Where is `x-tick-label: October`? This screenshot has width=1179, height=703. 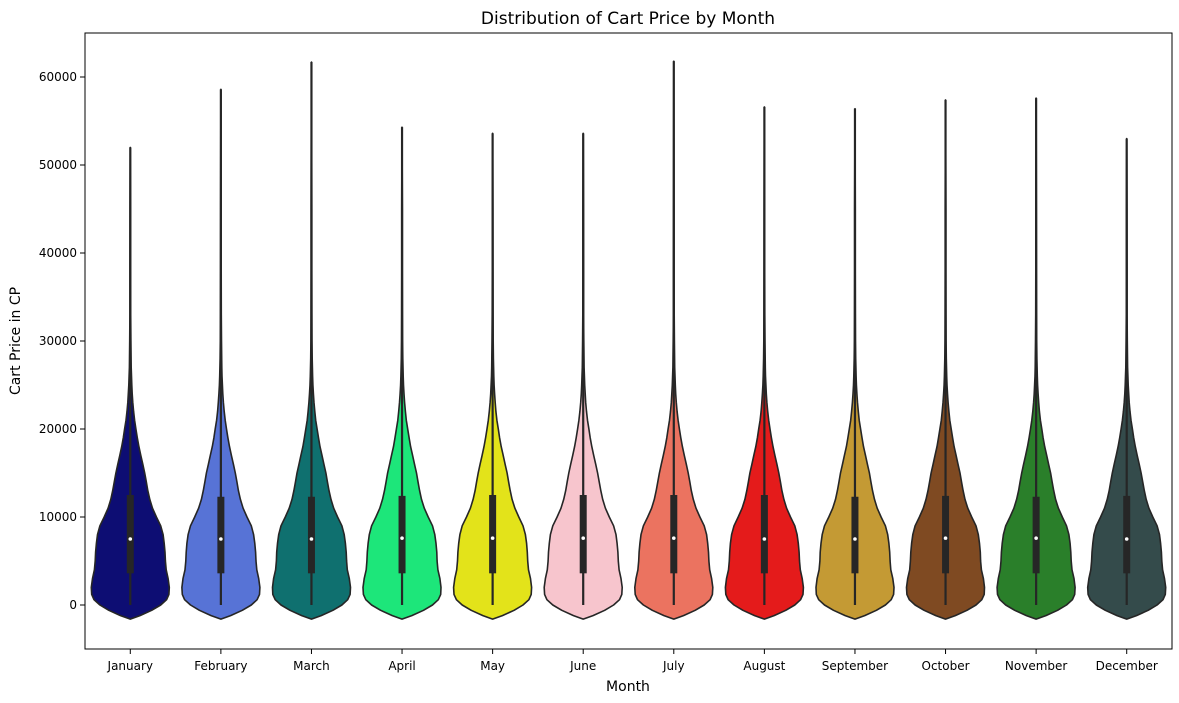
x-tick-label: October is located at coordinates (946, 666).